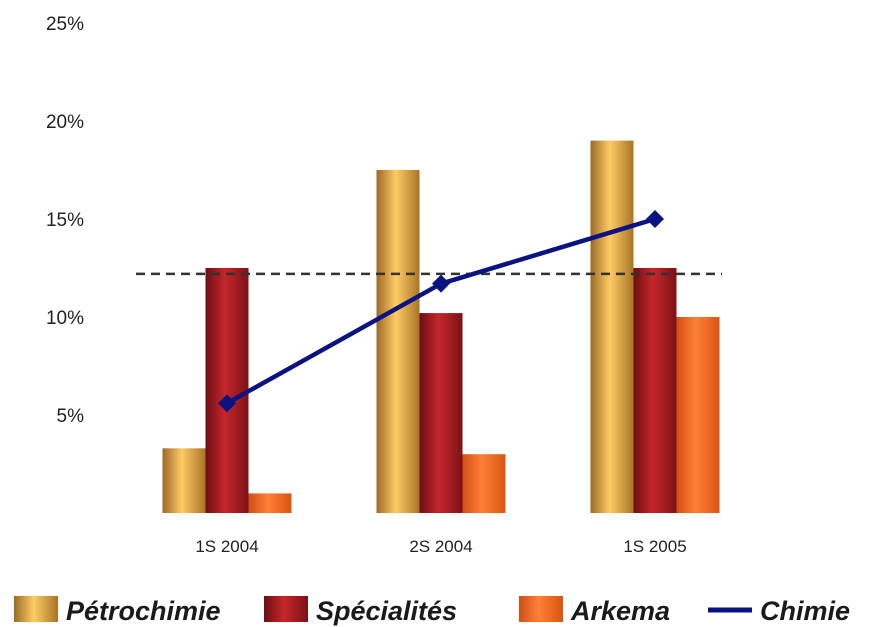 This screenshot has height=627, width=875. I want to click on y-tick-label: 10%, so click(65, 318).